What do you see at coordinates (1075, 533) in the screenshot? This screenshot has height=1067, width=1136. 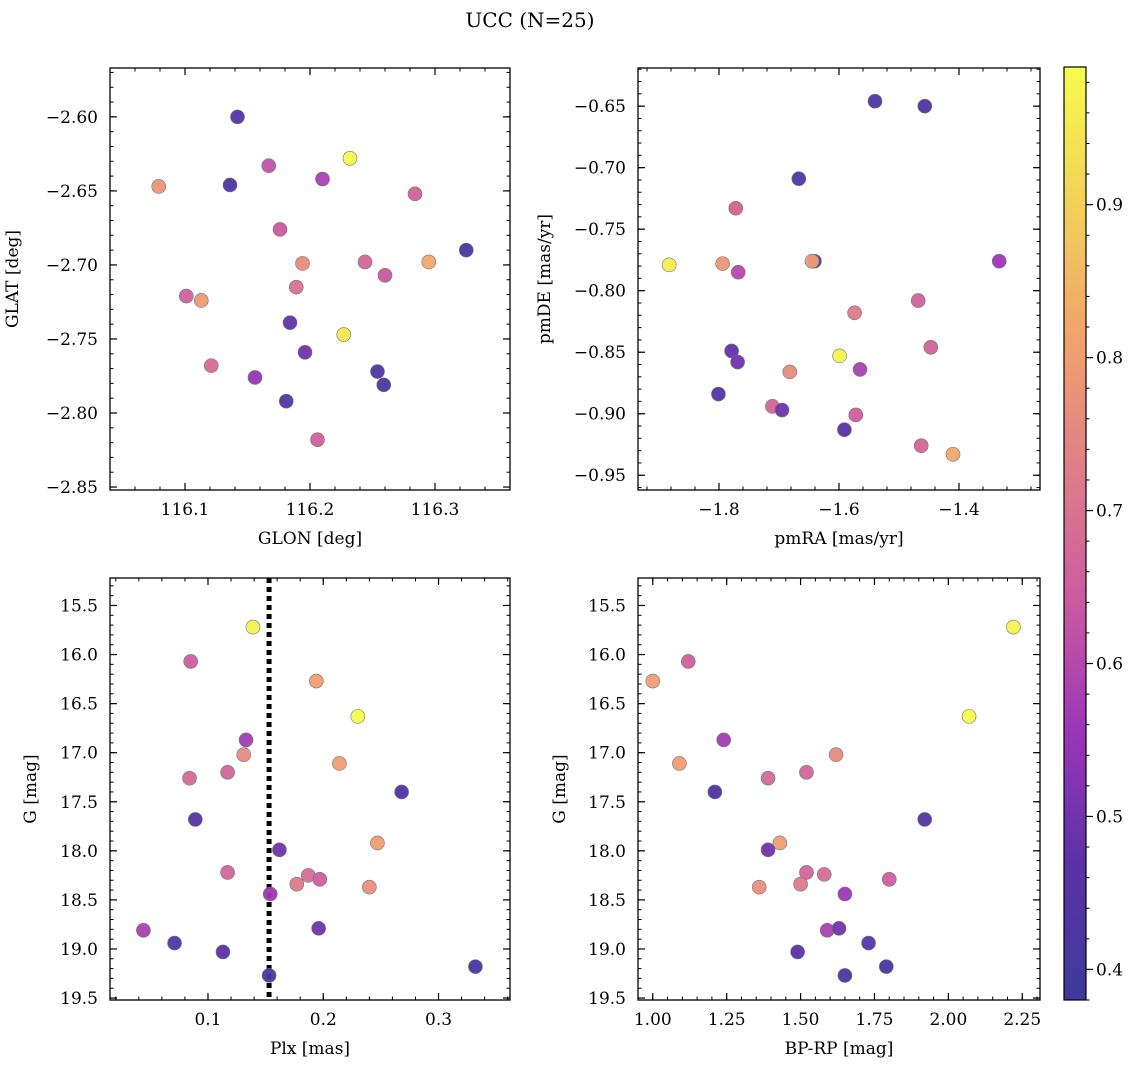 I see `colorbar-gradient` at bounding box center [1075, 533].